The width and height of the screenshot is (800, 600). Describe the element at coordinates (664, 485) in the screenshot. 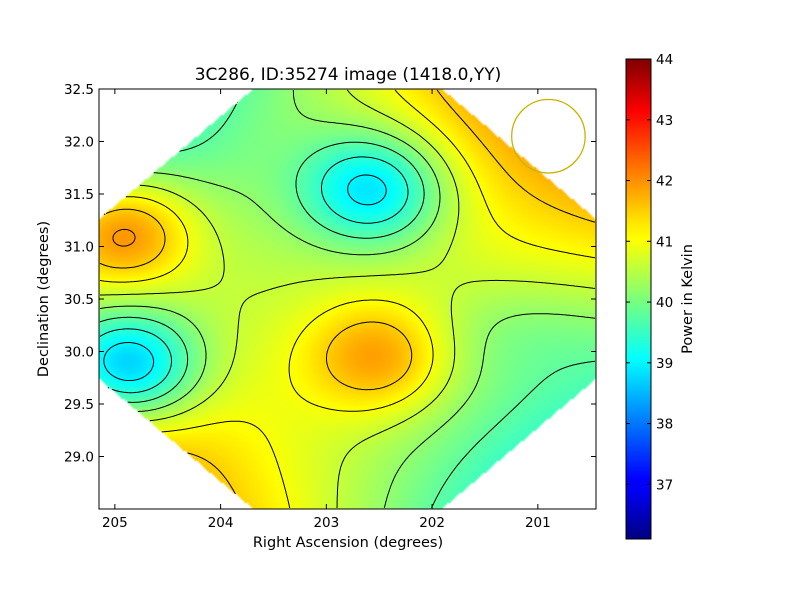

I see `colorbar-tick-label: 37` at that location.